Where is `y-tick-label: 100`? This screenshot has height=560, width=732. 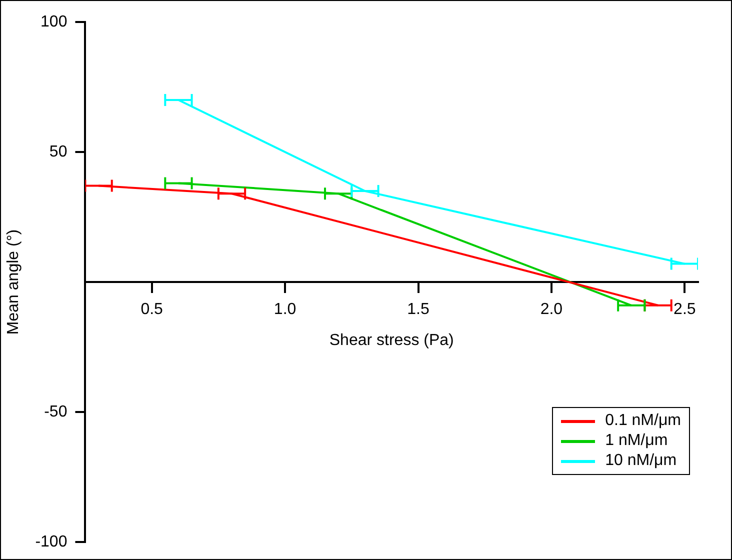 y-tick-label: 100 is located at coordinates (54, 21).